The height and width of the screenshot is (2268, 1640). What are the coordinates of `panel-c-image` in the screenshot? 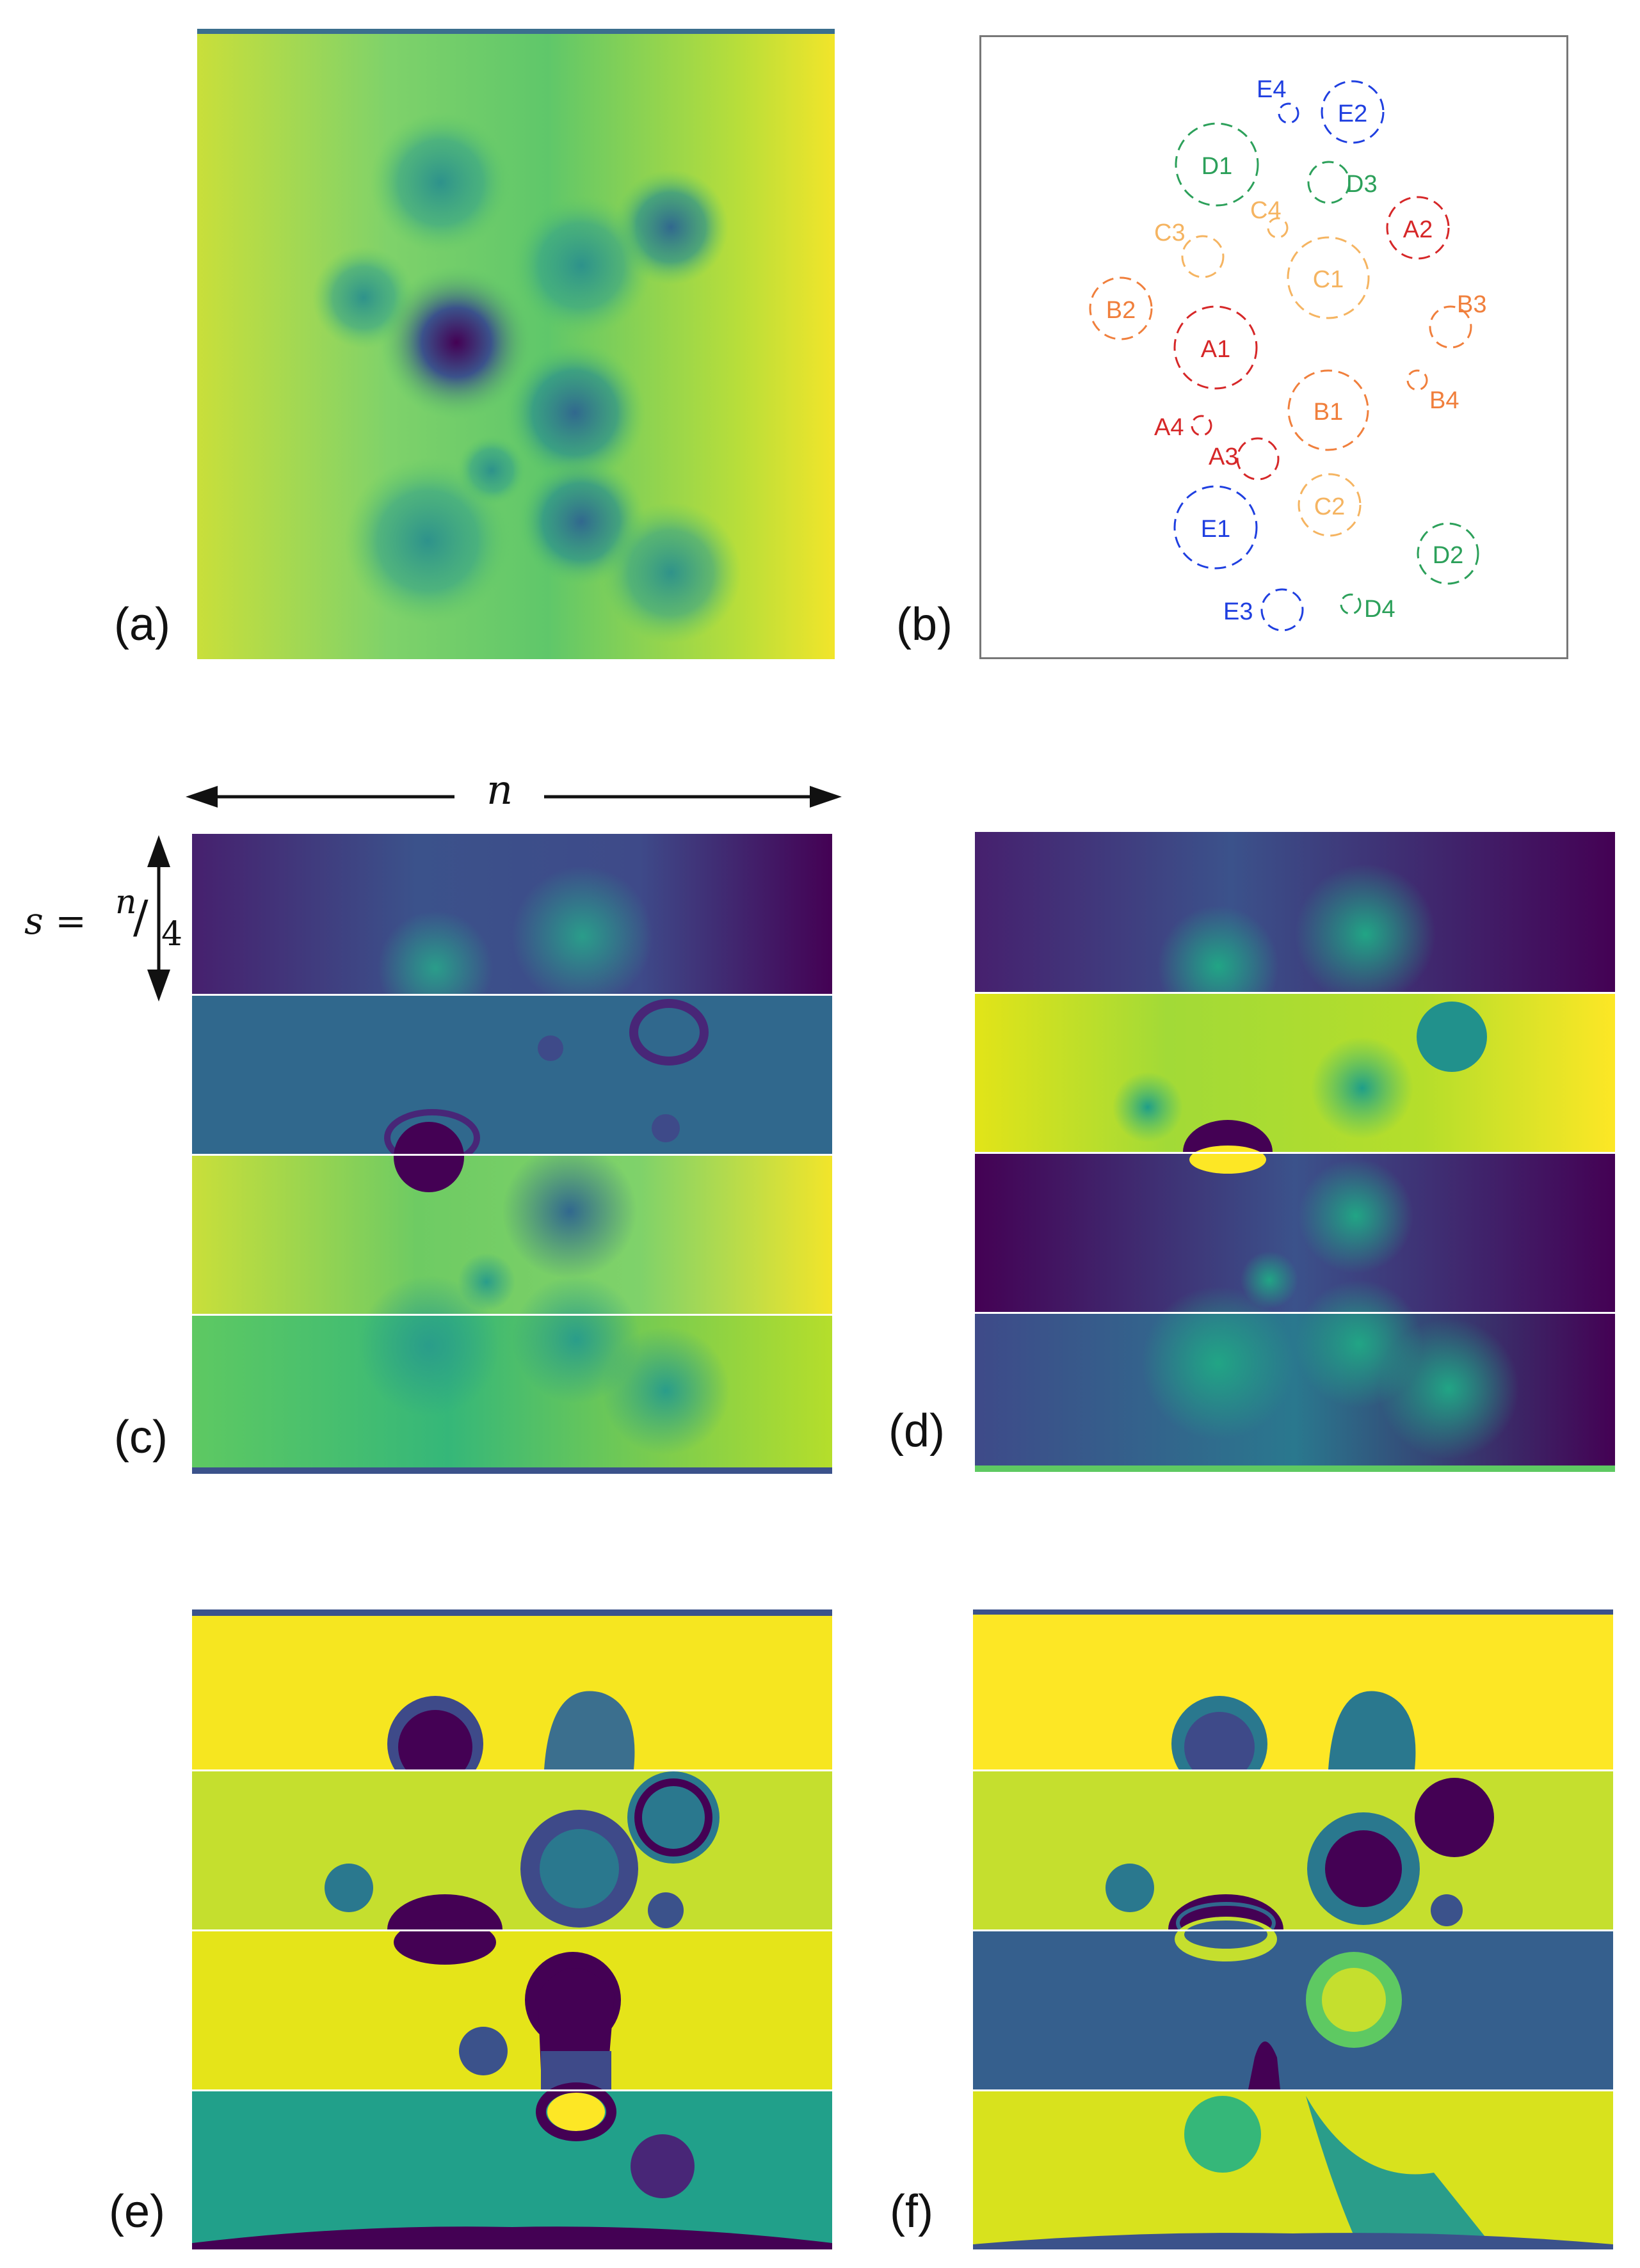 It's located at (512, 1154).